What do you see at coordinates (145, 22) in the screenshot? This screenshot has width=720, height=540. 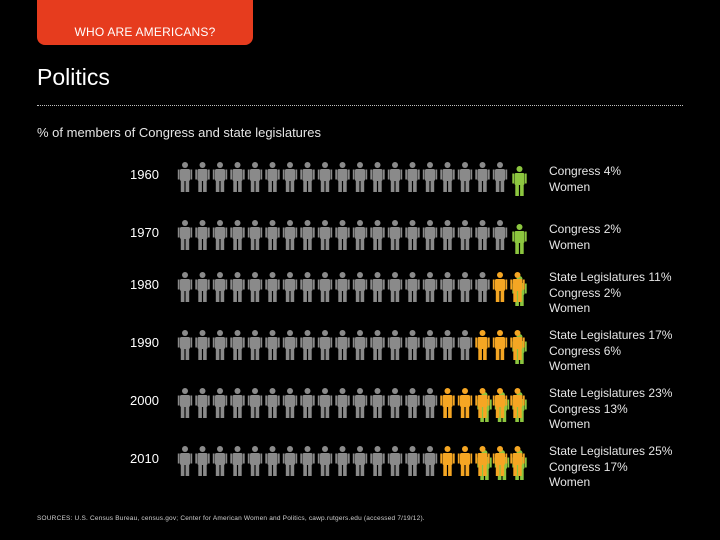 I see `section-tab: WHO ARE AMERICANS?` at bounding box center [145, 22].